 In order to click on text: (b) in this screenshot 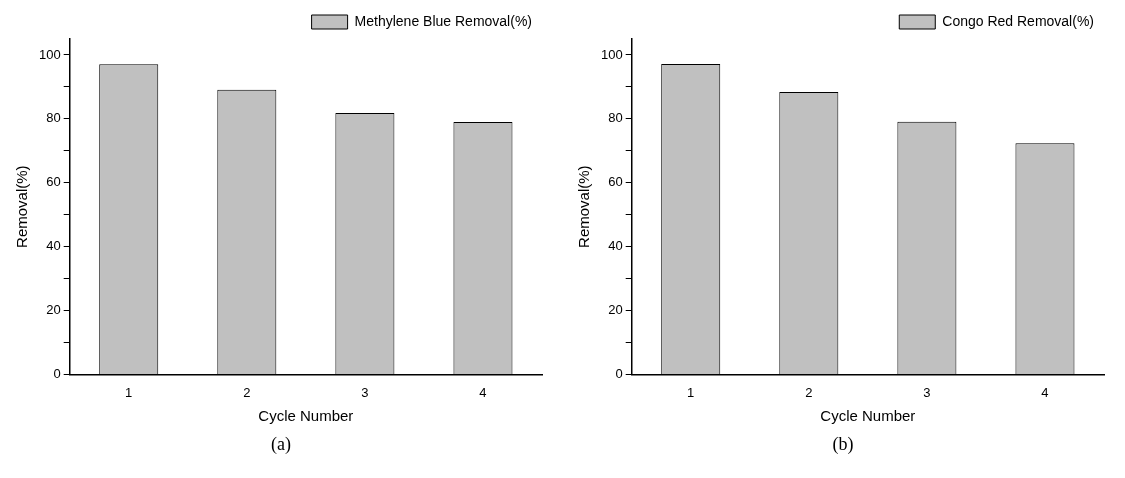, I will do `click(843, 444)`.